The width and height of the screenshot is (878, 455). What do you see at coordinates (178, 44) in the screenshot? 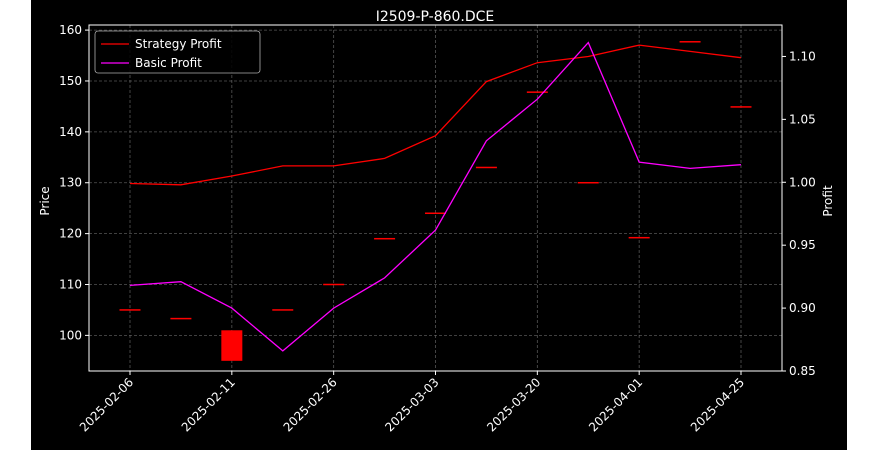
I see `legend-label-strategy-profit: Strategy Profit` at bounding box center [178, 44].